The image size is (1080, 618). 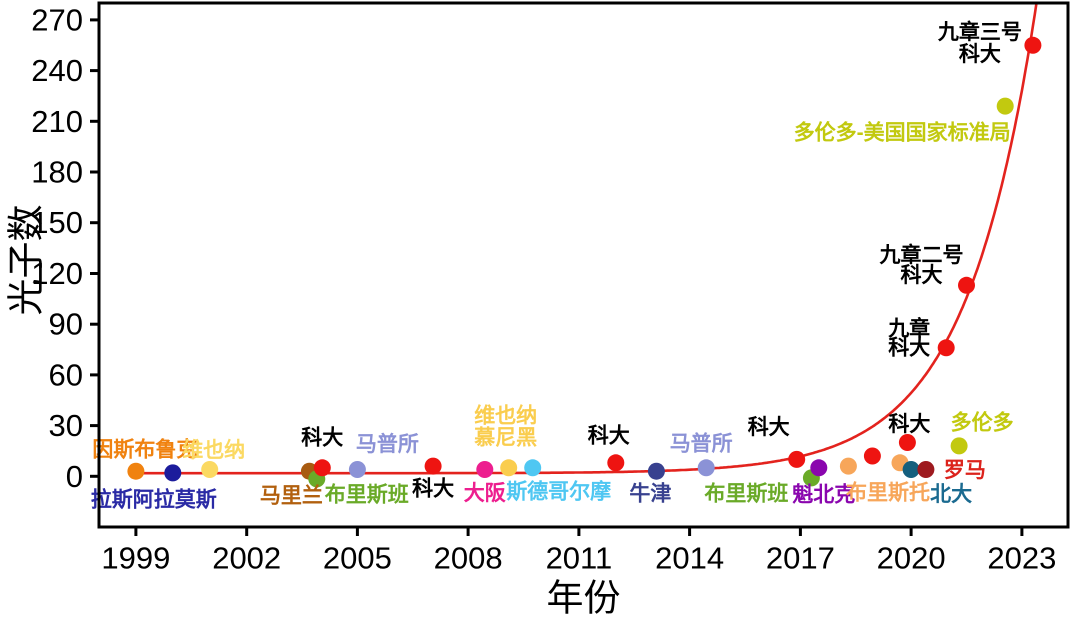 What do you see at coordinates (154, 499) in the screenshot?
I see `point-label: 拉斯阿拉莫斯` at bounding box center [154, 499].